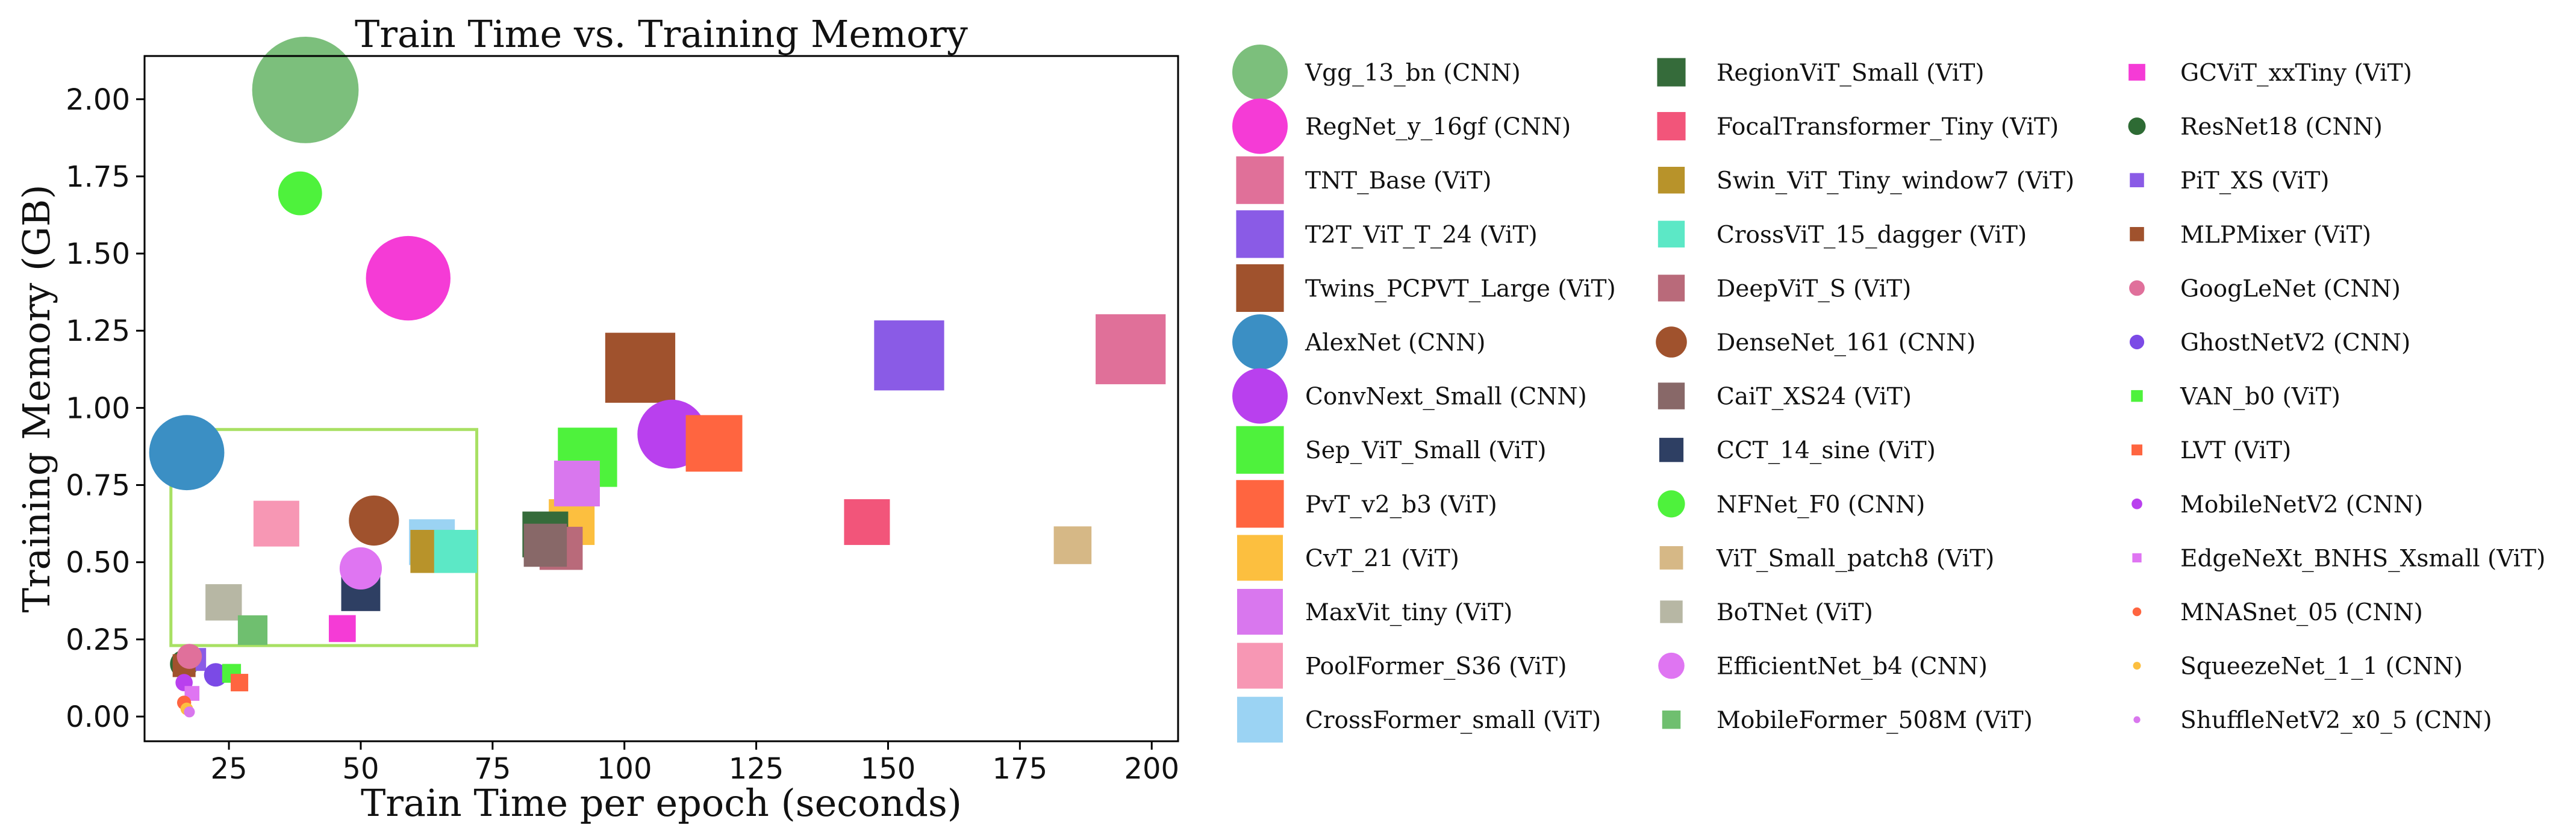 Image resolution: width=2576 pixels, height=840 pixels. What do you see at coordinates (661, 34) in the screenshot?
I see `chart-title: Train Time vs. Training Memory` at bounding box center [661, 34].